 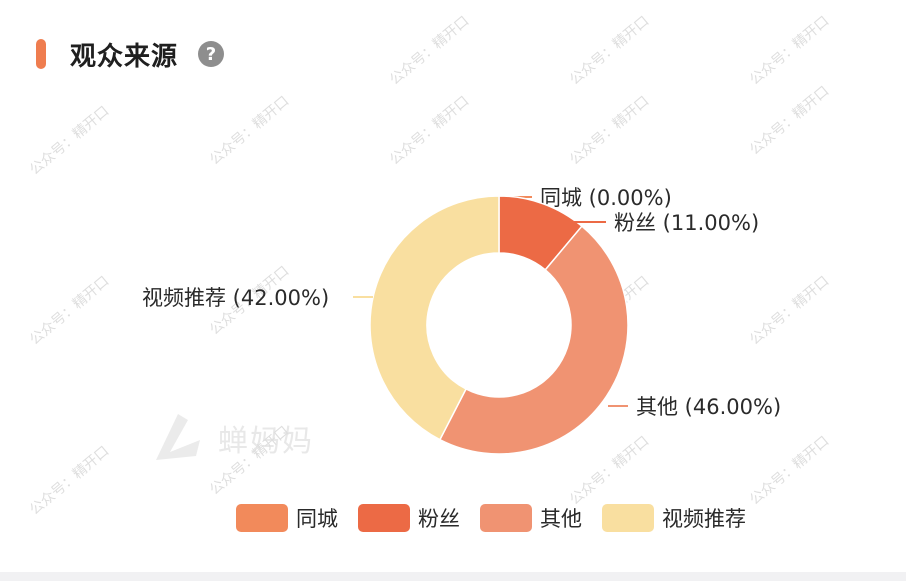 I want to click on watermark-logo: 蝉妈妈, so click(x=231, y=438).